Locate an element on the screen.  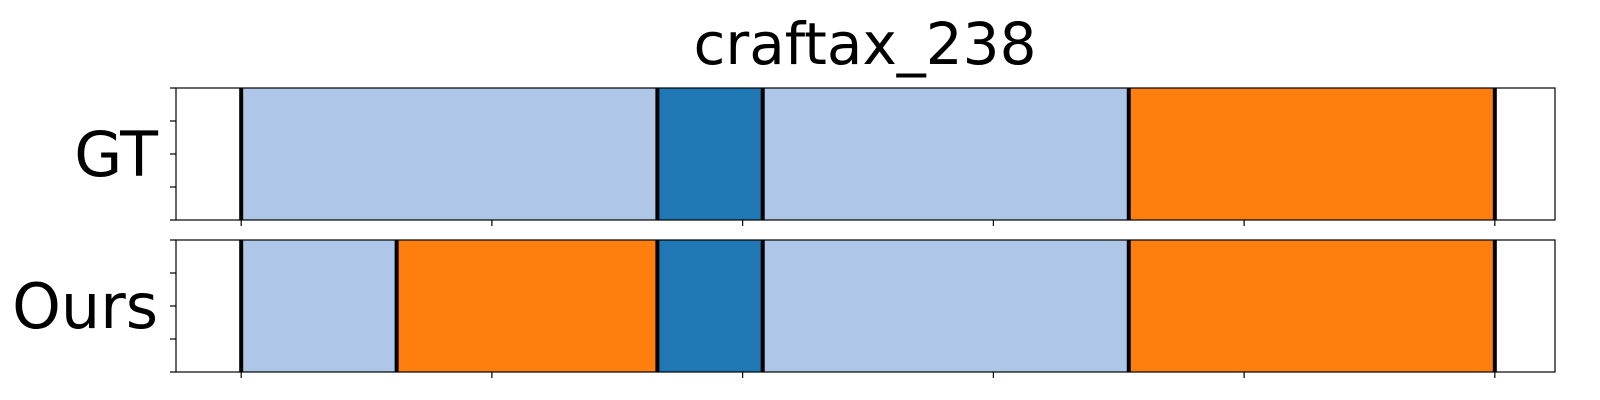
chart-title: craftax_238 is located at coordinates (865, 44).